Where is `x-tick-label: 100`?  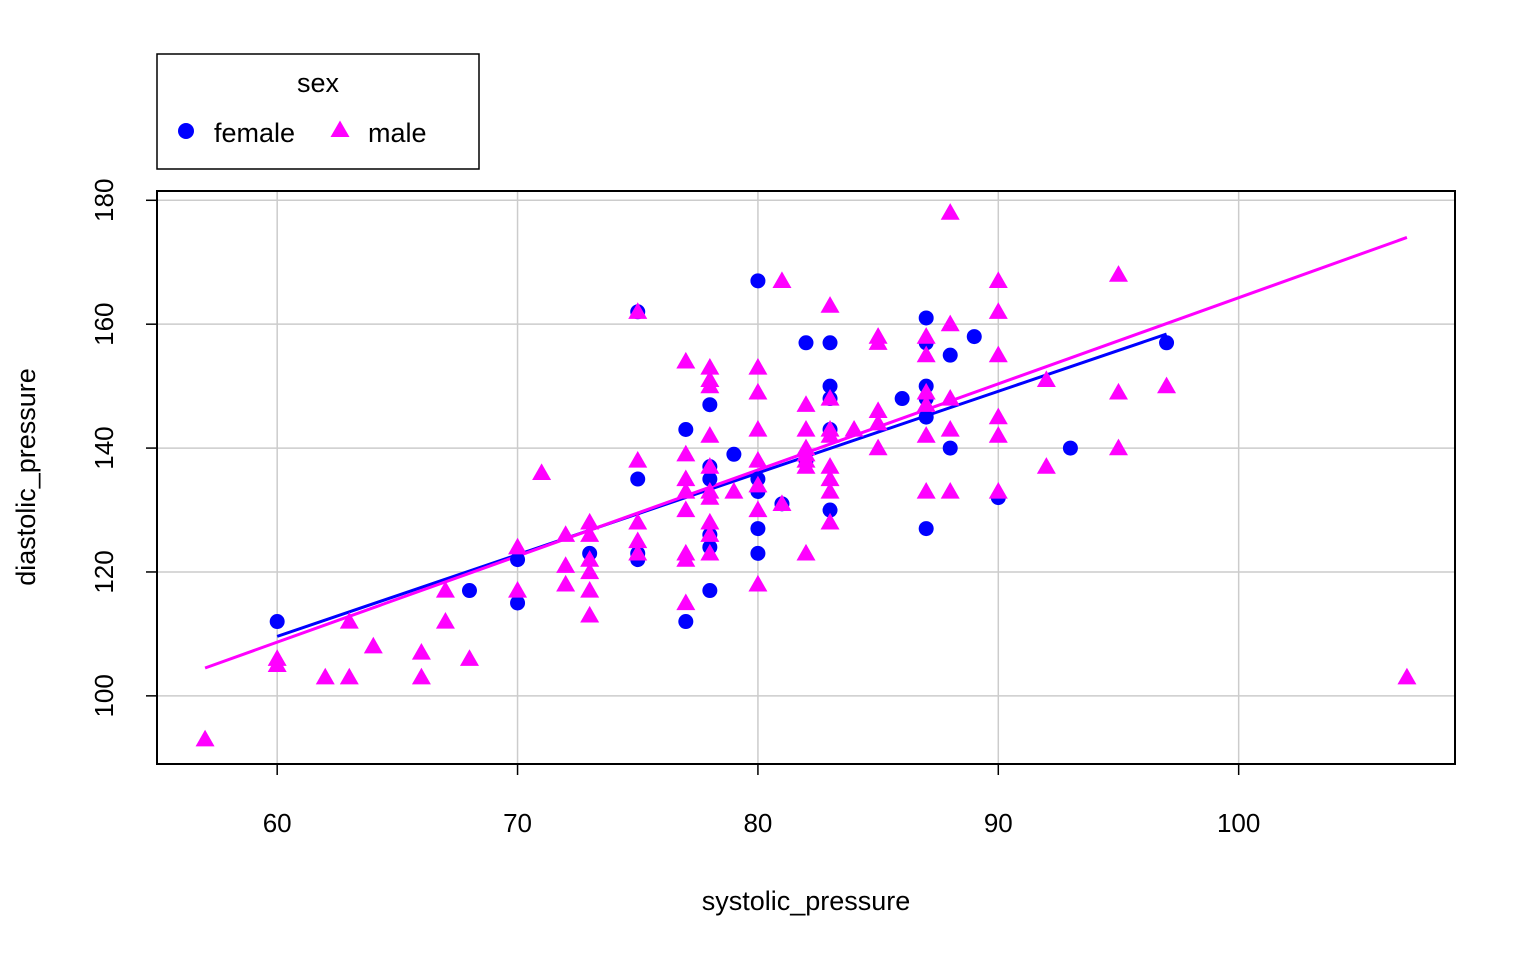
x-tick-label: 100 is located at coordinates (1238, 823).